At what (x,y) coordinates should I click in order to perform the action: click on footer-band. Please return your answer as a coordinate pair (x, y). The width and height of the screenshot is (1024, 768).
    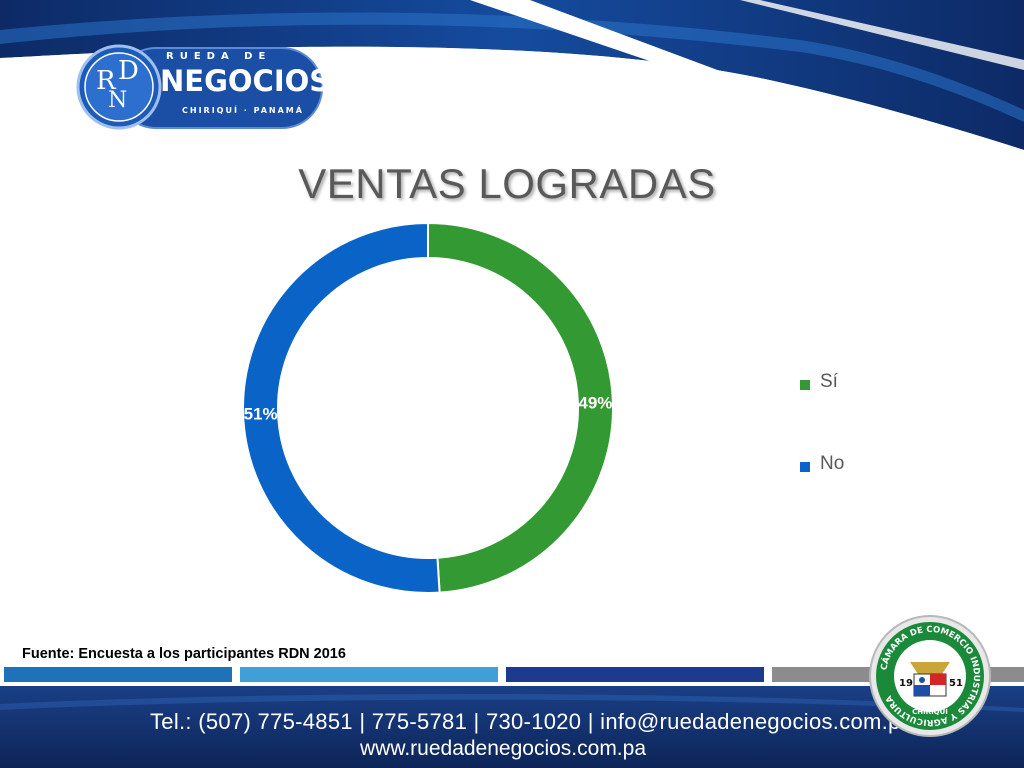
    Looking at the image, I should click on (512, 727).